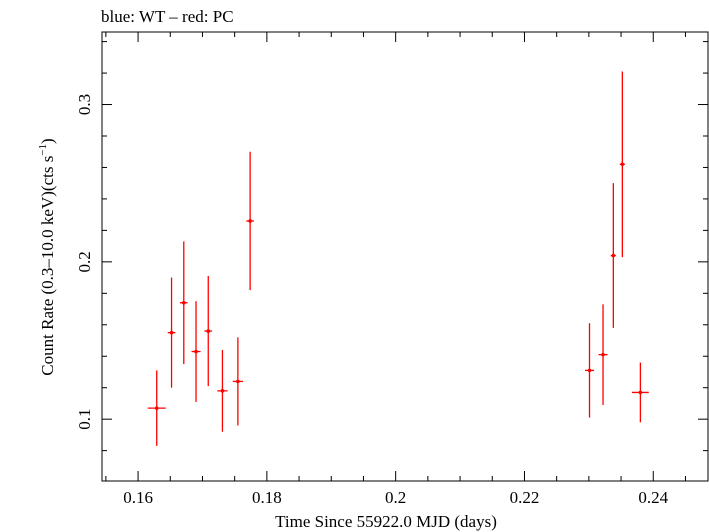 This screenshot has width=709, height=532. What do you see at coordinates (167, 16) in the screenshot?
I see `chart-title: blue: WT – red: PC` at bounding box center [167, 16].